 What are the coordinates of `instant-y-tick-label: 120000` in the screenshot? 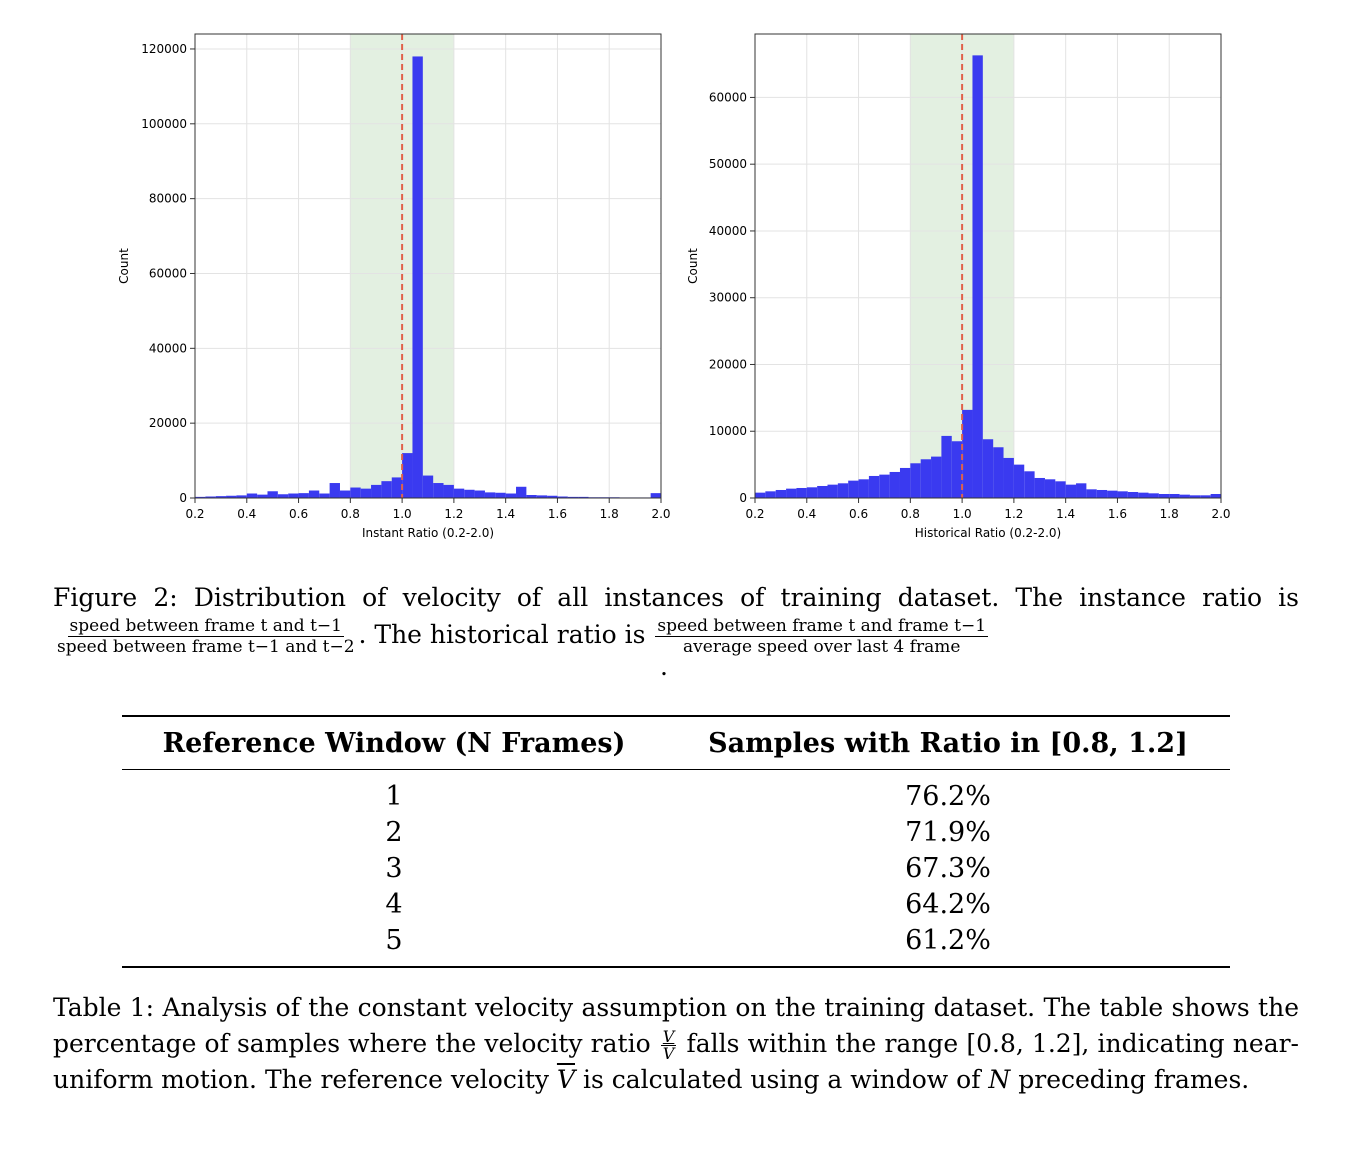 It's located at (164, 49).